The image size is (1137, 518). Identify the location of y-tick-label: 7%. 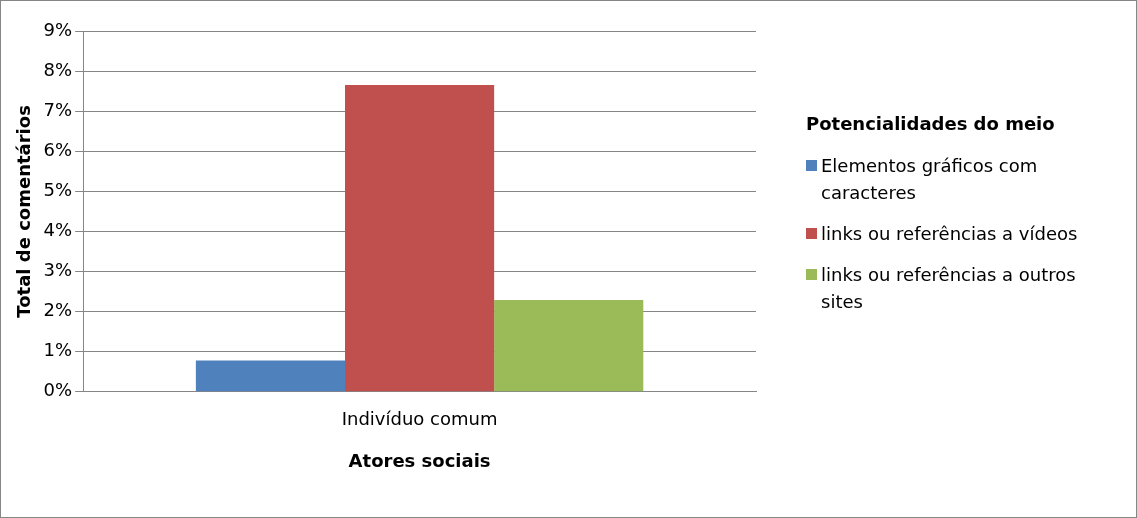
(58, 109).